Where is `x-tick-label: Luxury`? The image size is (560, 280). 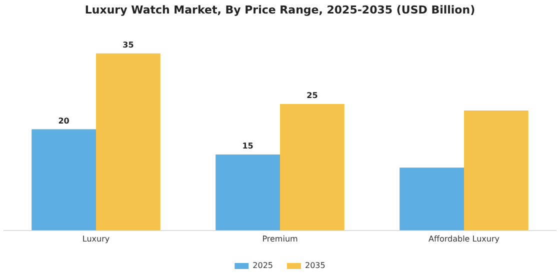 x-tick-label: Luxury is located at coordinates (96, 239).